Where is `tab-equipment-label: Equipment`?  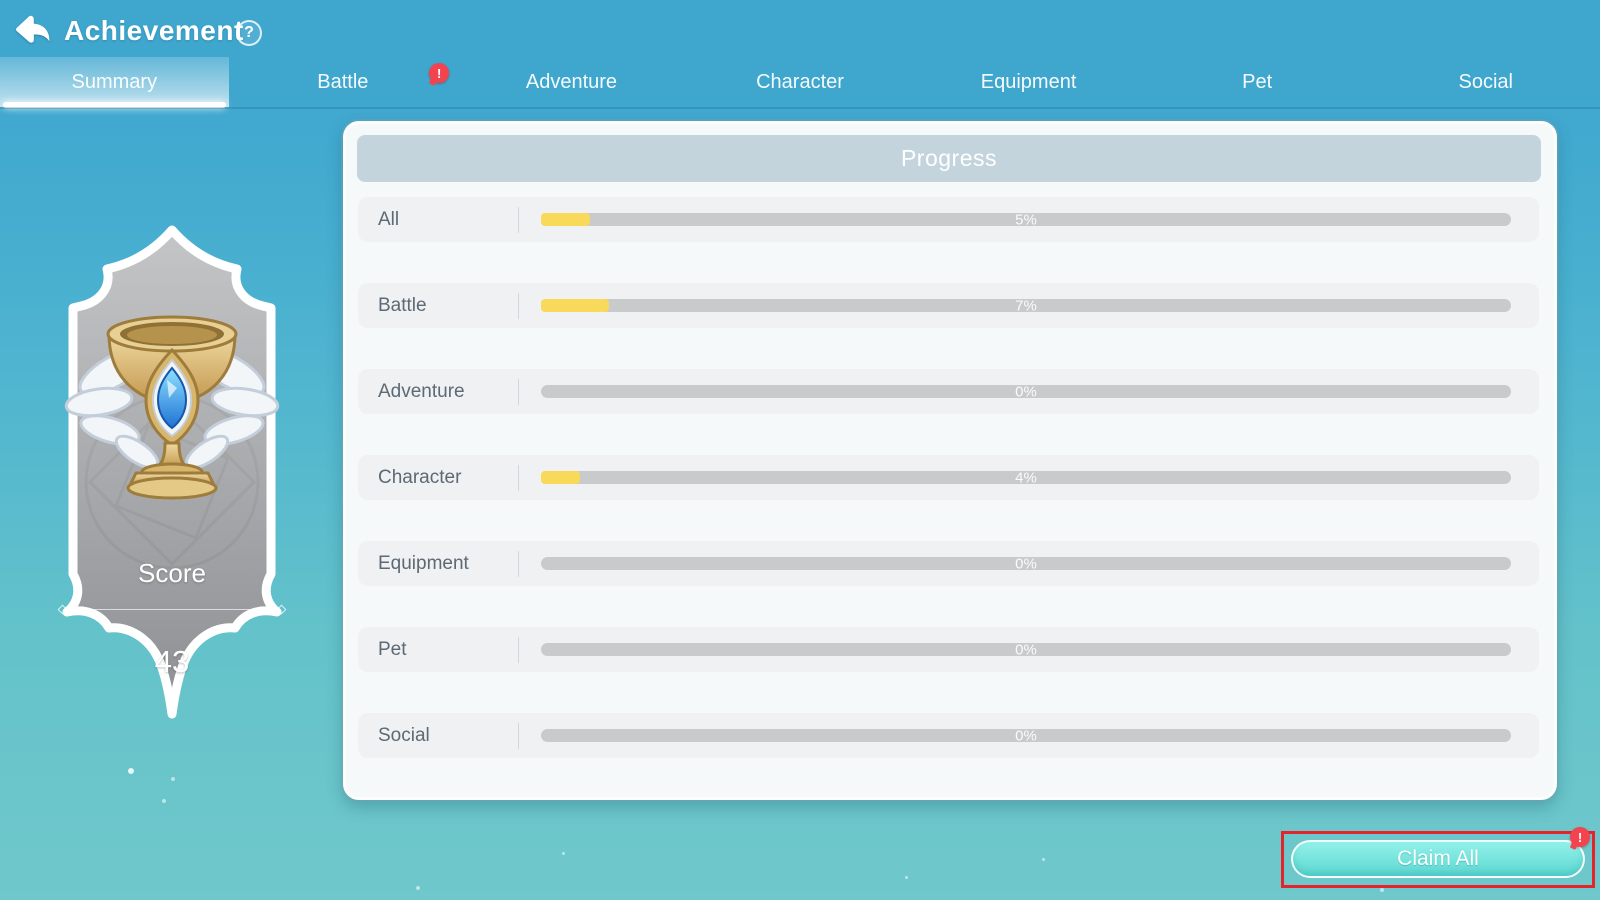 tab-equipment-label: Equipment is located at coordinates (1028, 81).